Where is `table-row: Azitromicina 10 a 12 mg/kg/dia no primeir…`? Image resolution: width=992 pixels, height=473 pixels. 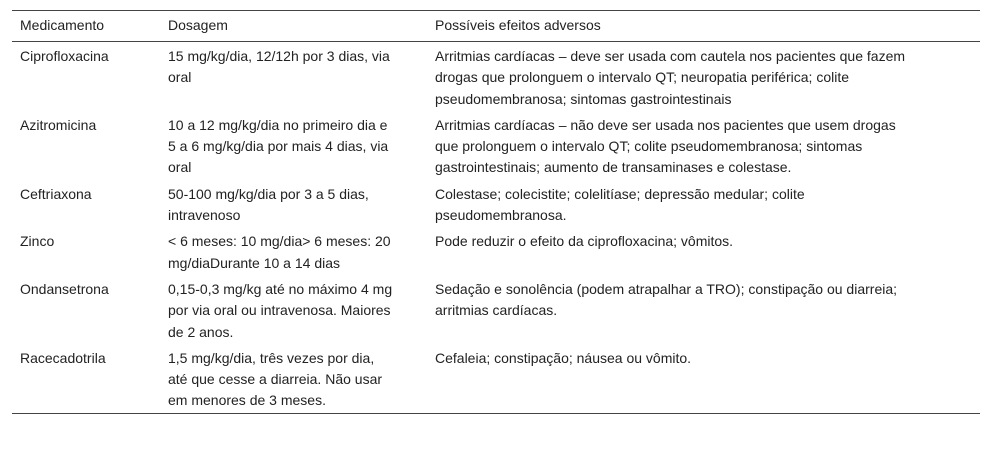
table-row: Azitromicina 10 a 12 mg/kg/dia no primeir… is located at coordinates (496, 145).